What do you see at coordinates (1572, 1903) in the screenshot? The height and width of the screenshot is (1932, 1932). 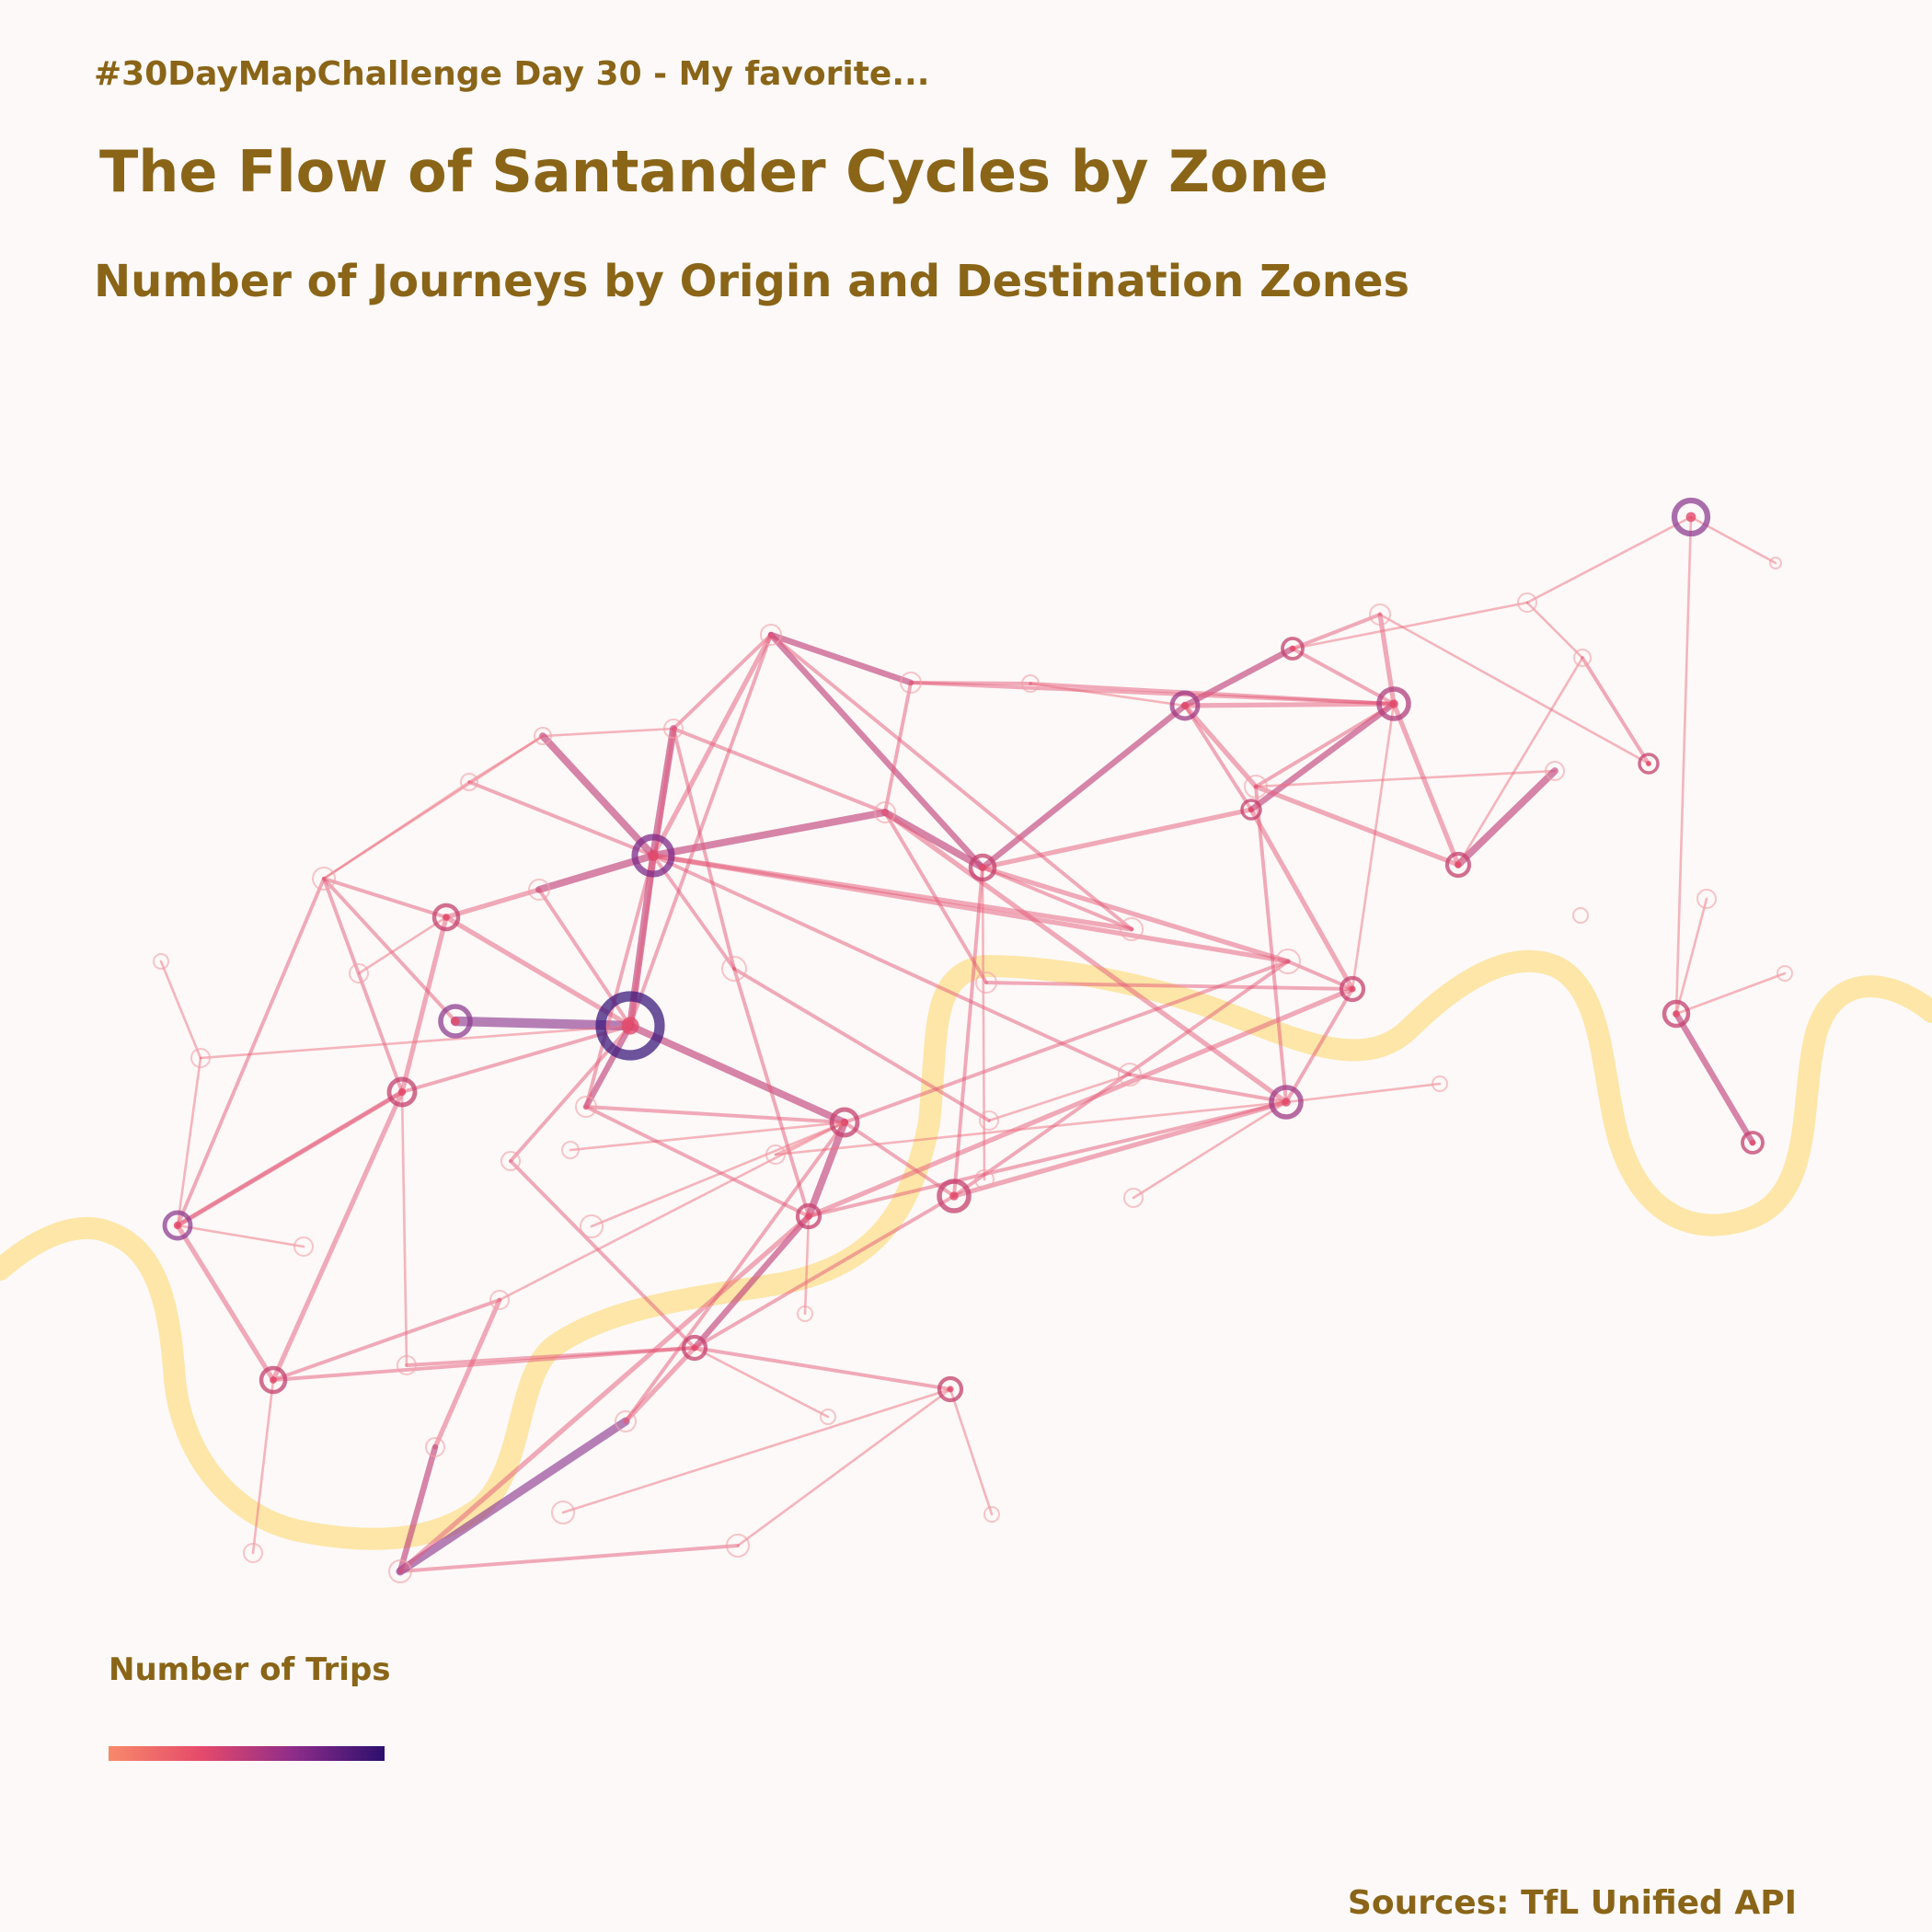 I see `source-credit: Sources: TfL Unified API` at bounding box center [1572, 1903].